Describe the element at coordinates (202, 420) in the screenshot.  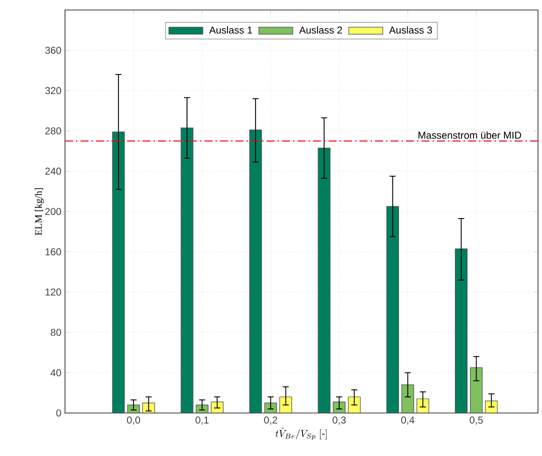
I see `x-tick-label: 0,1` at that location.